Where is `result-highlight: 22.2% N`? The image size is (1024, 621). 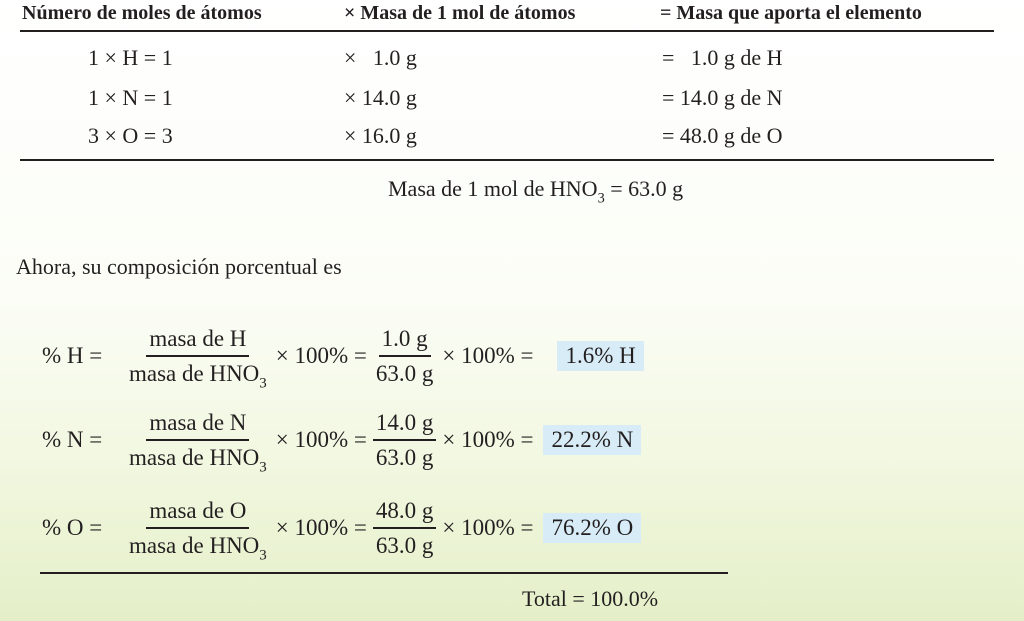
result-highlight: 22.2% N is located at coordinates (592, 440).